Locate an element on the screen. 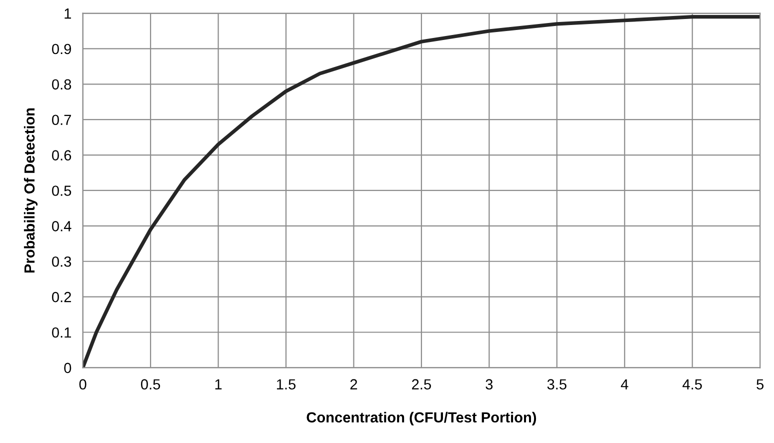 The height and width of the screenshot is (443, 774). y-tick-label: 0.2 is located at coordinates (61, 297).